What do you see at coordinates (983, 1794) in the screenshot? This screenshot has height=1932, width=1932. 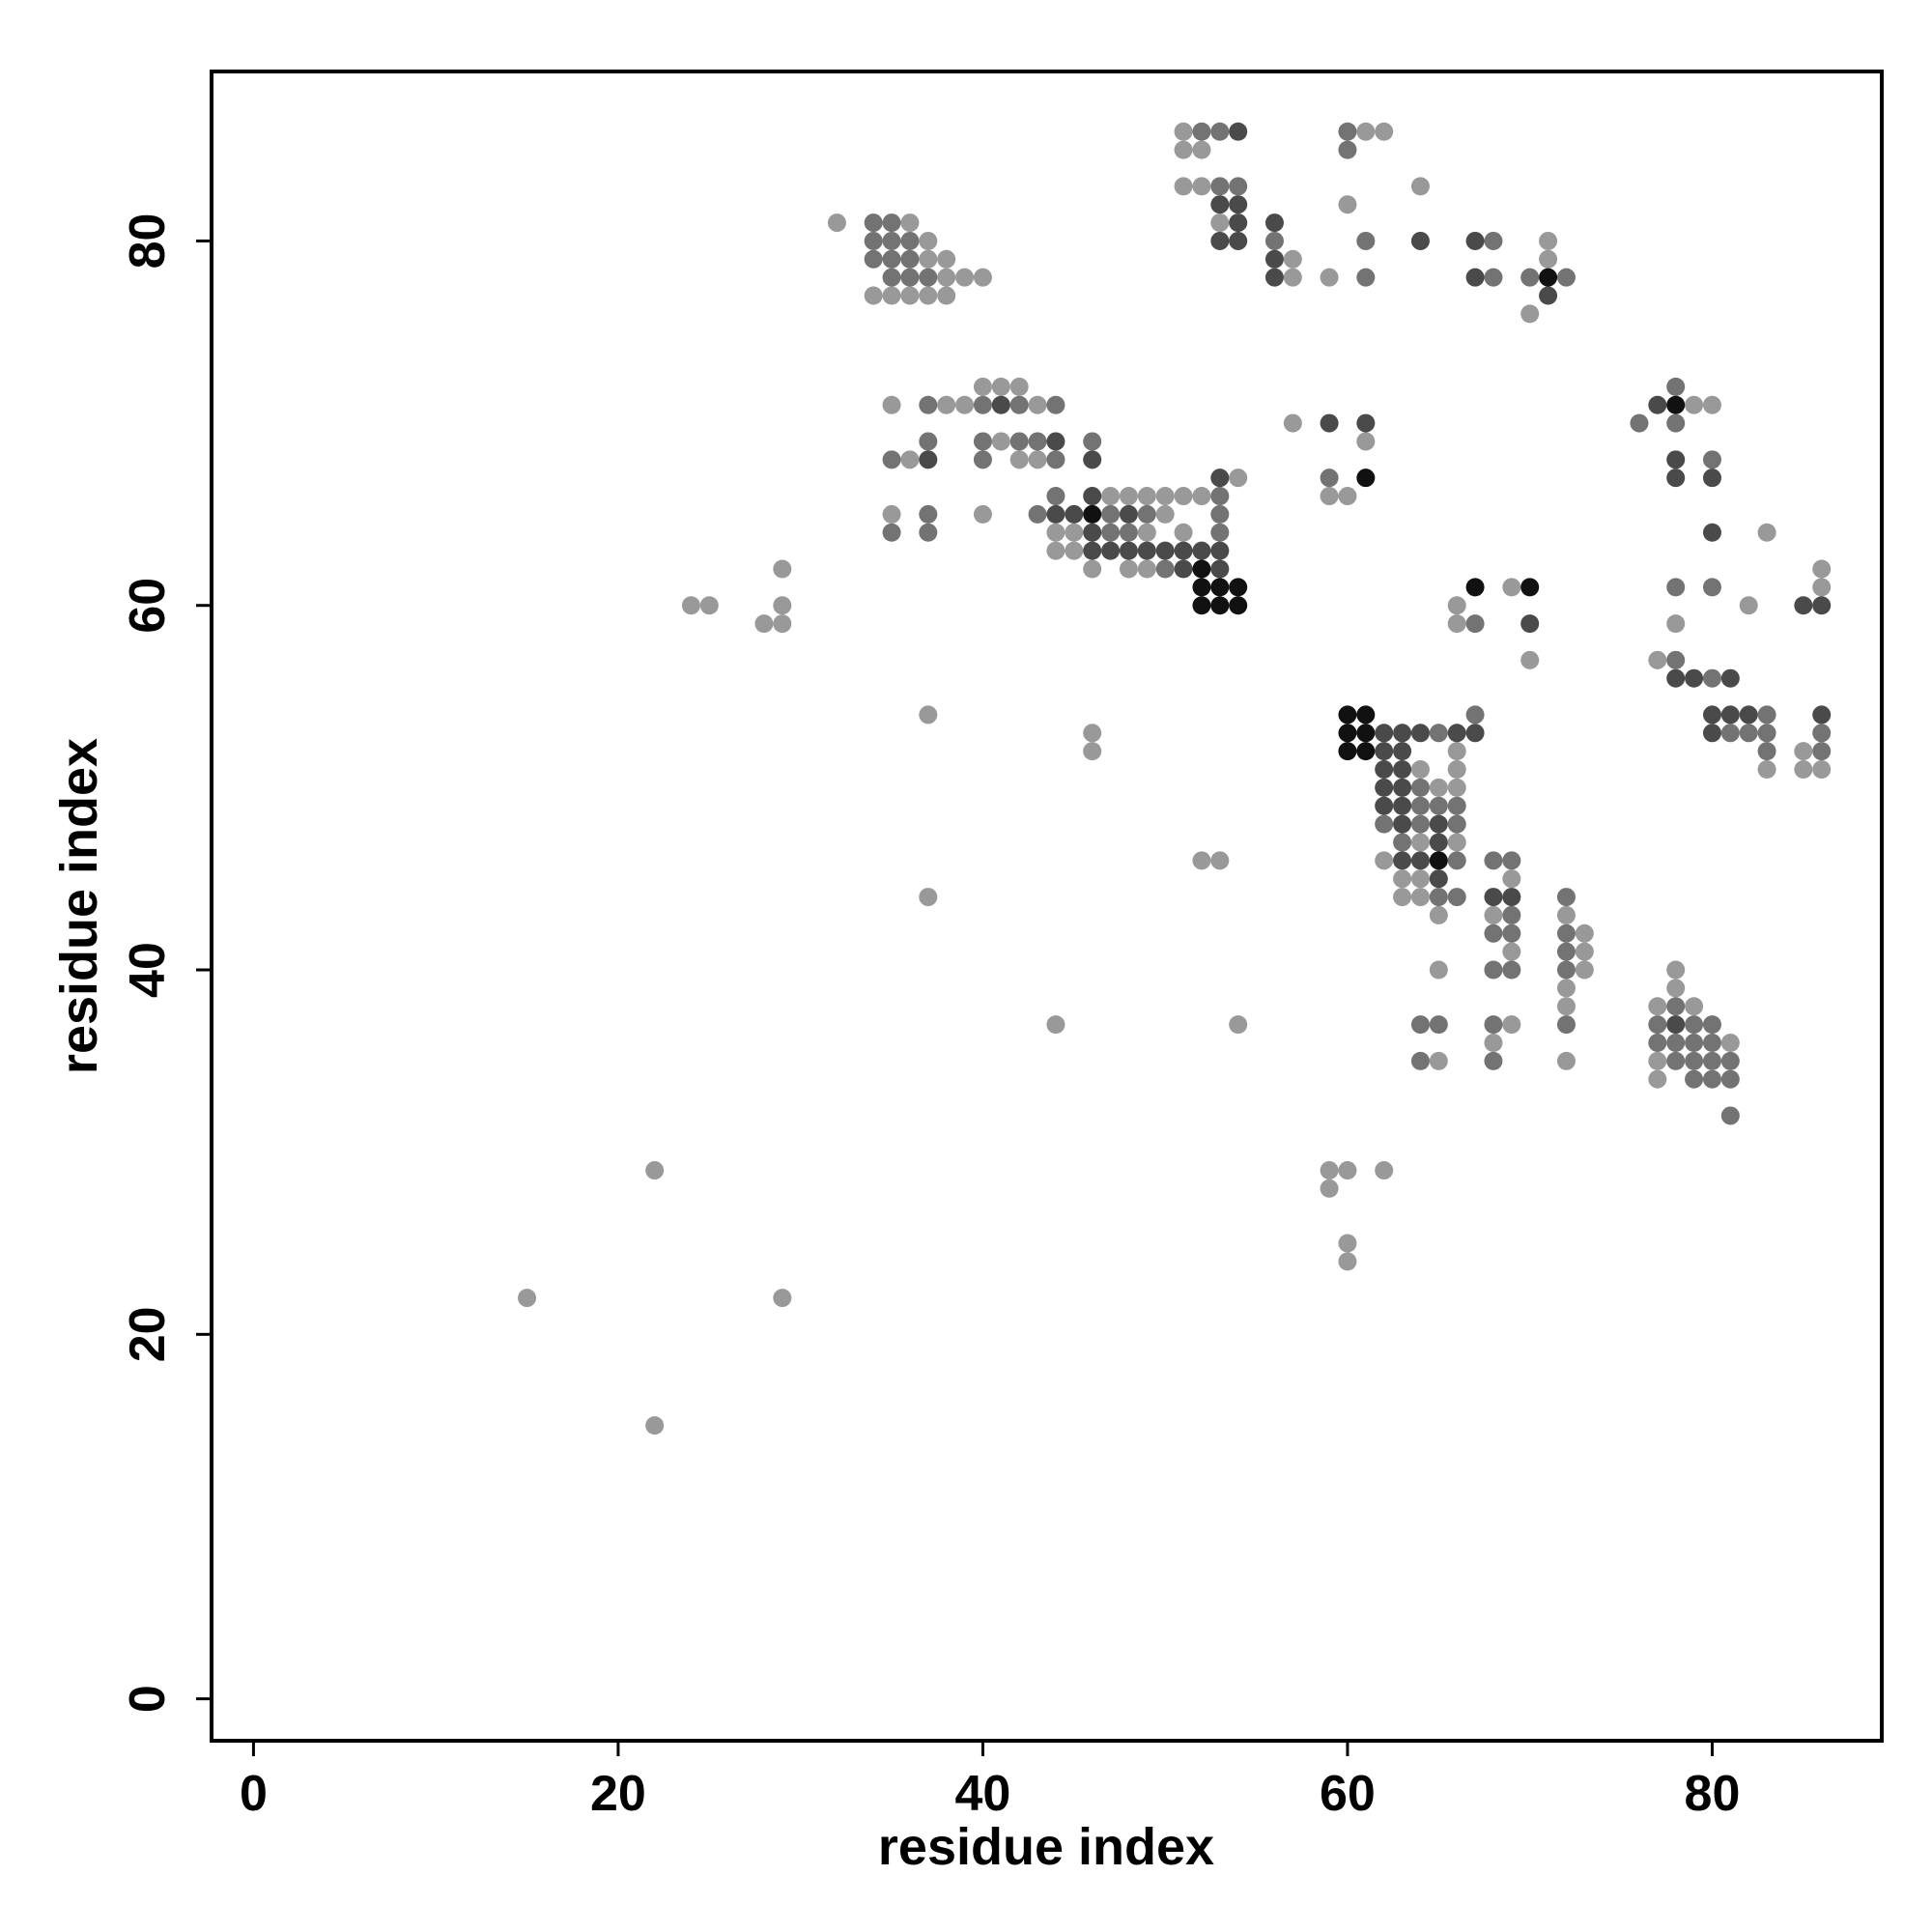 I see `x-tick-label: 40` at bounding box center [983, 1794].